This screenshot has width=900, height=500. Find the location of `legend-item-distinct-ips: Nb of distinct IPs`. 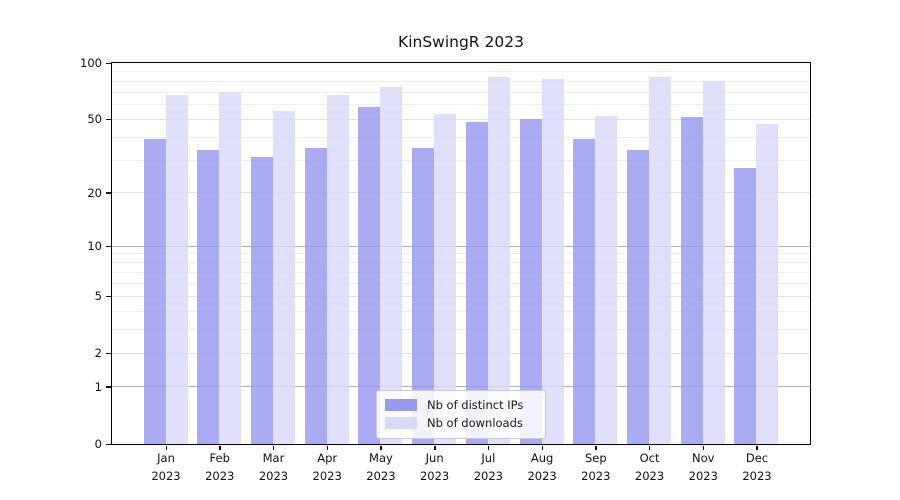

legend-item-distinct-ips: Nb of distinct IPs is located at coordinates (461, 405).